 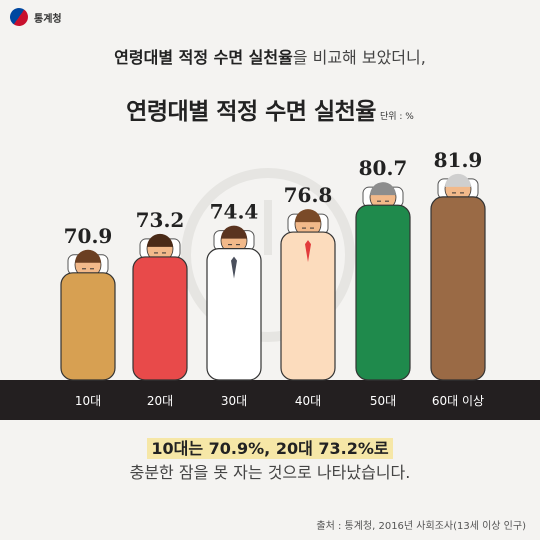 I want to click on value-label: 73.2, so click(x=160, y=220).